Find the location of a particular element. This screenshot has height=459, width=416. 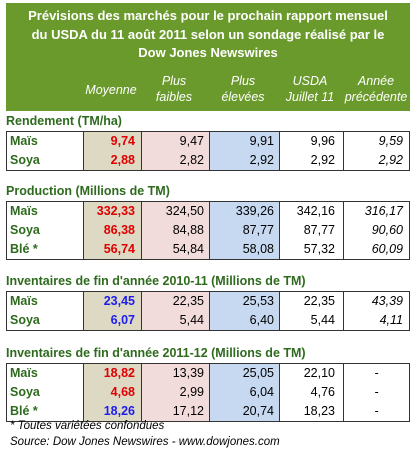

plus-faibles-cell: 84,88 is located at coordinates (175, 230).